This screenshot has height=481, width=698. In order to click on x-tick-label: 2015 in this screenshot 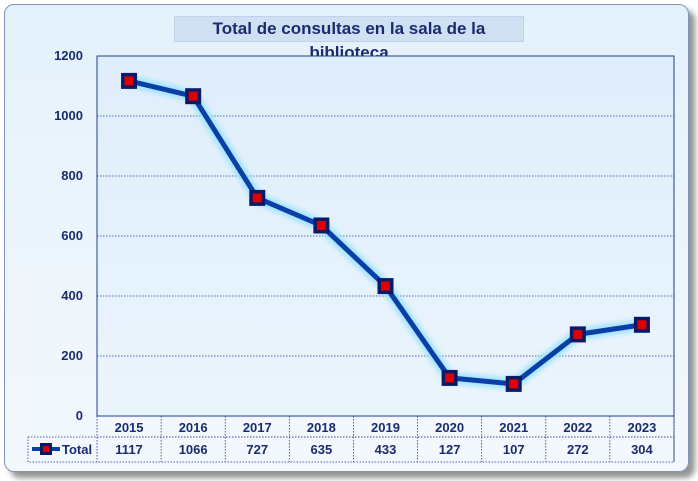, I will do `click(129, 427)`.